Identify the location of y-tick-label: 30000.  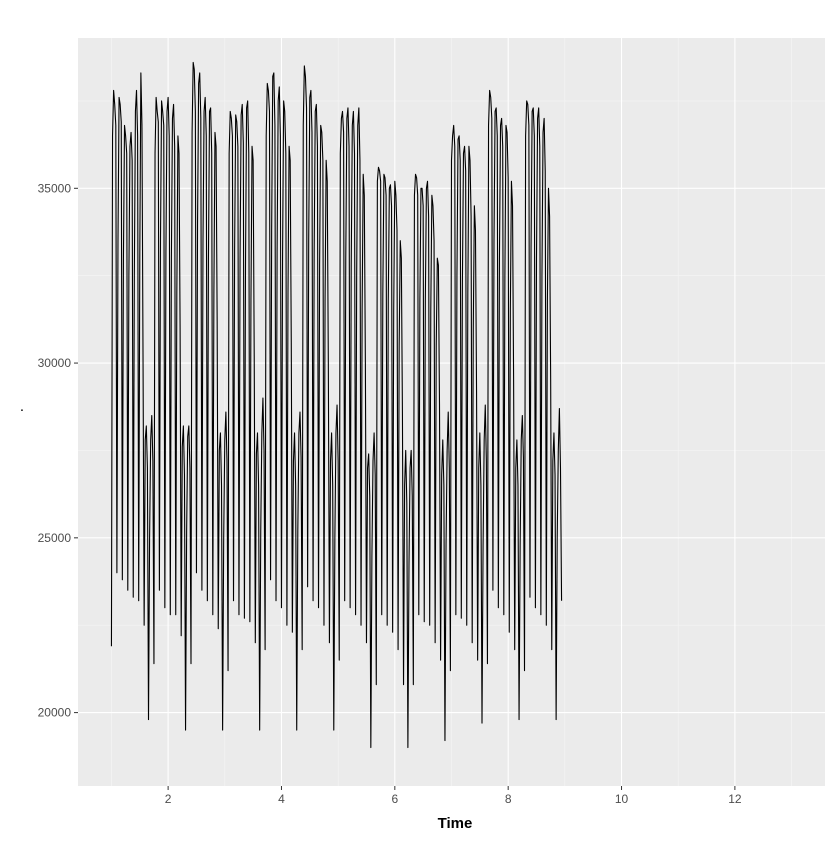
(55, 363).